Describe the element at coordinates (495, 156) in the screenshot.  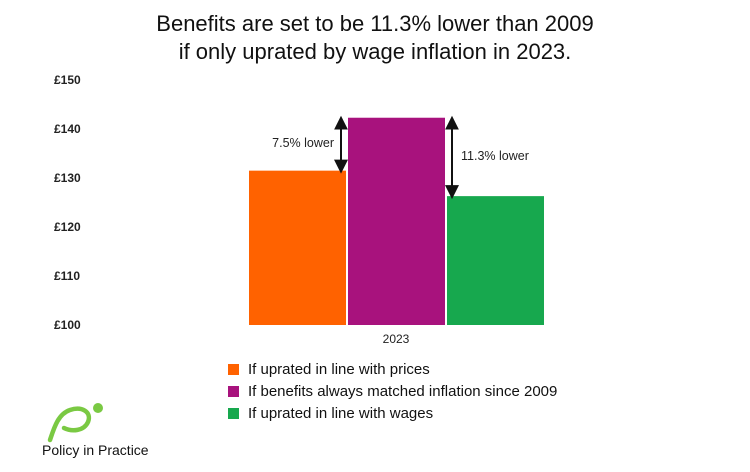
I see `annotation-label: 11.3% lower` at that location.